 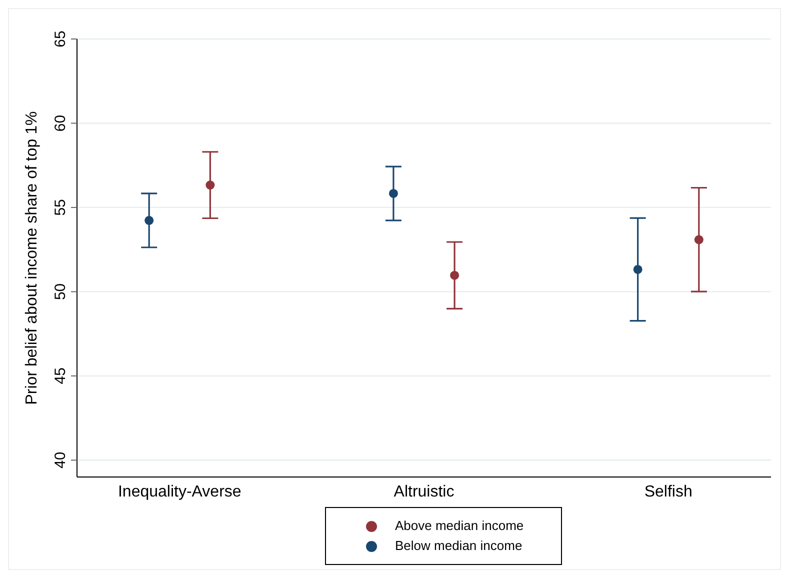 What do you see at coordinates (60, 376) in the screenshot?
I see `y-tick-label: 45` at bounding box center [60, 376].